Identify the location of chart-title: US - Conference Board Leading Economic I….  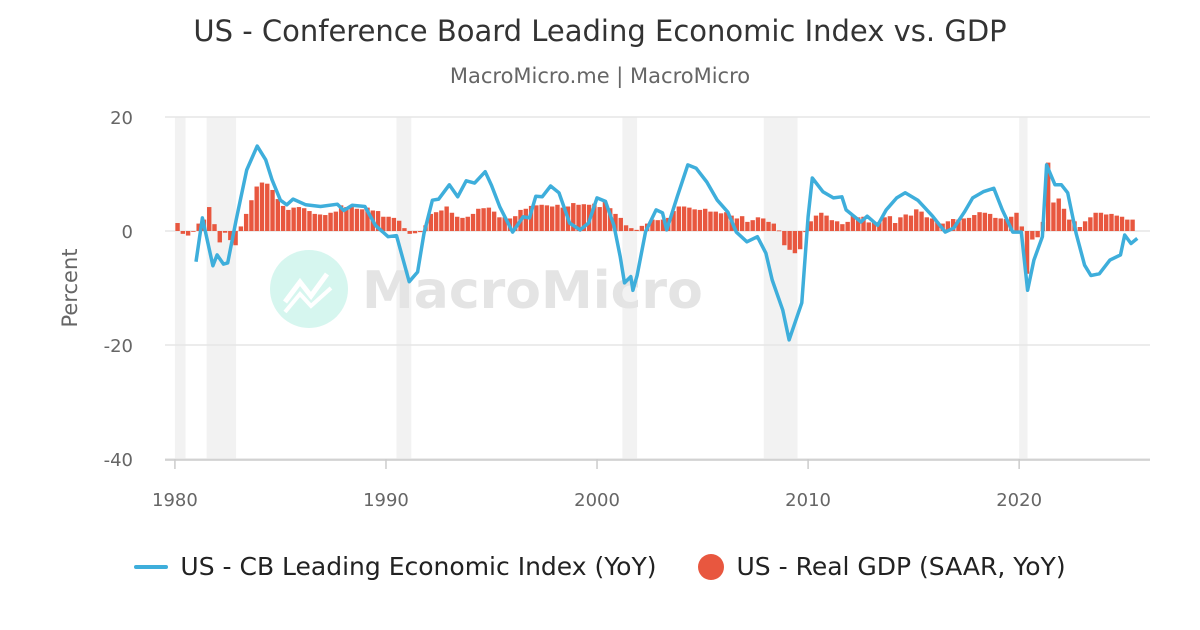
(600, 31).